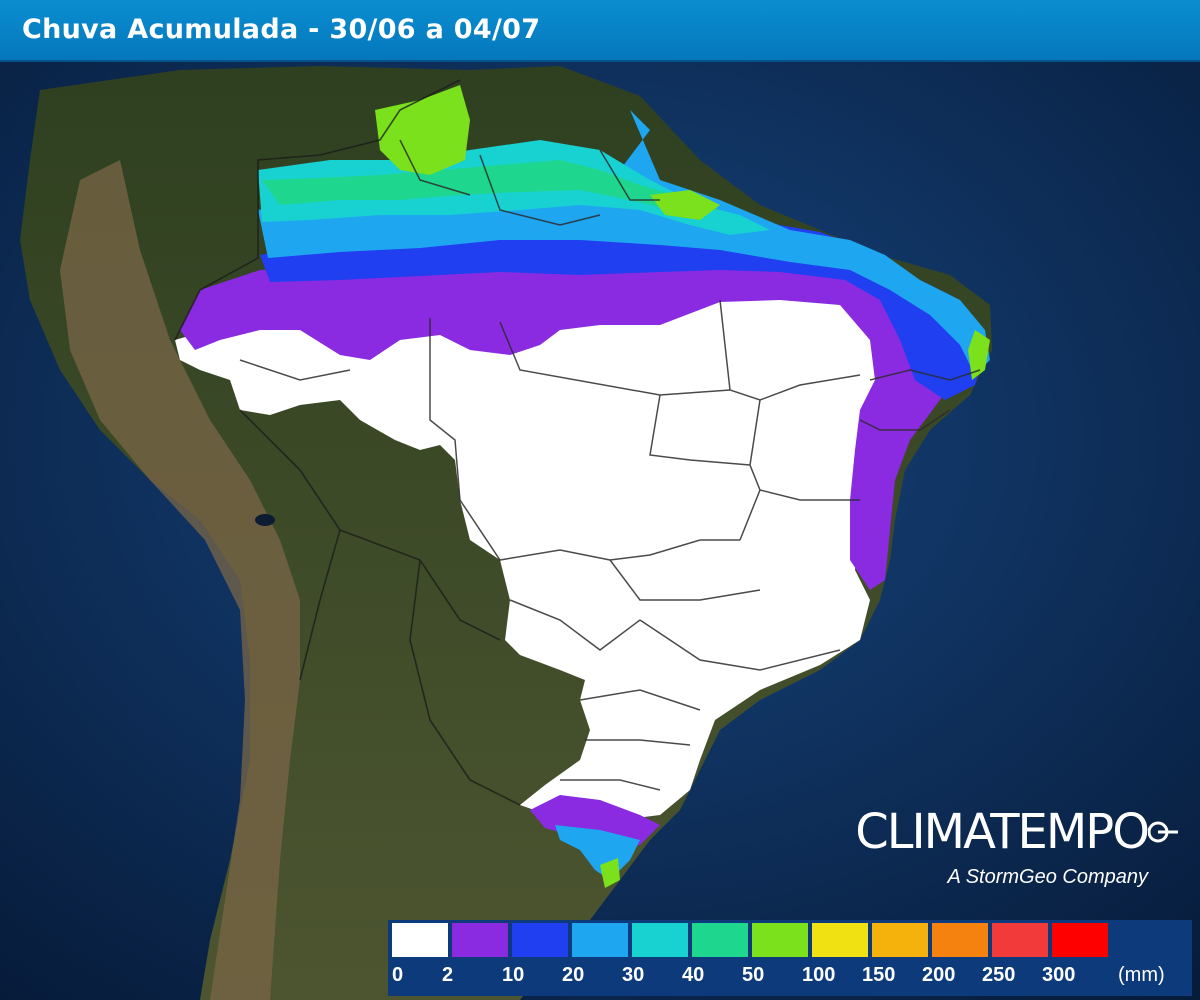 The image size is (1200, 1000). I want to click on rain-band-50mm-south, so click(610, 873).